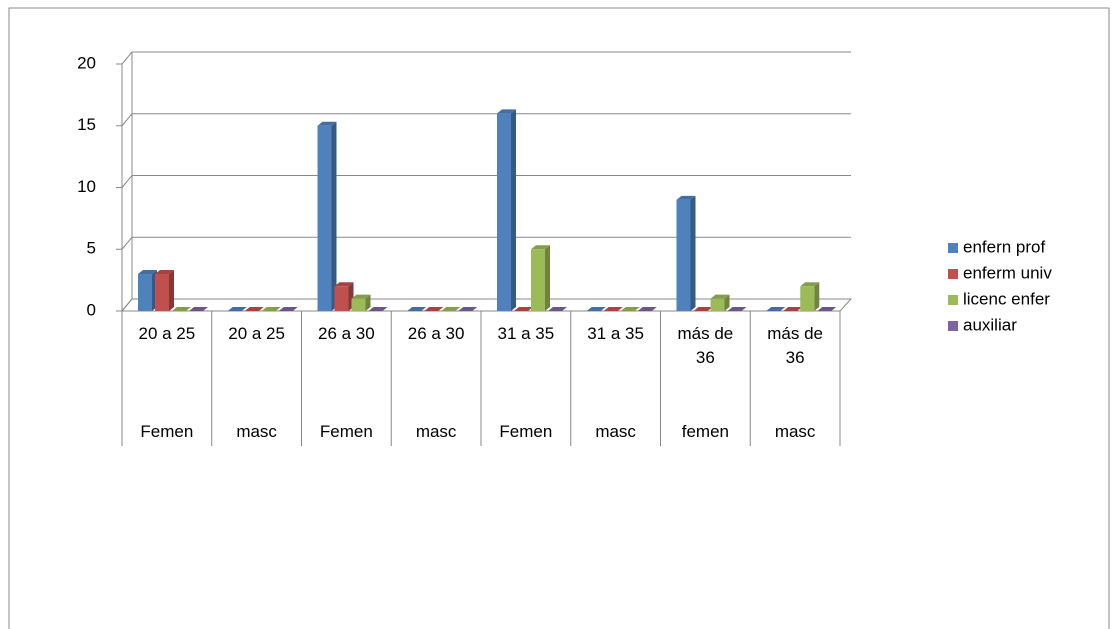  What do you see at coordinates (167, 333) in the screenshot?
I see `x-tick-label: 20 a 25` at bounding box center [167, 333].